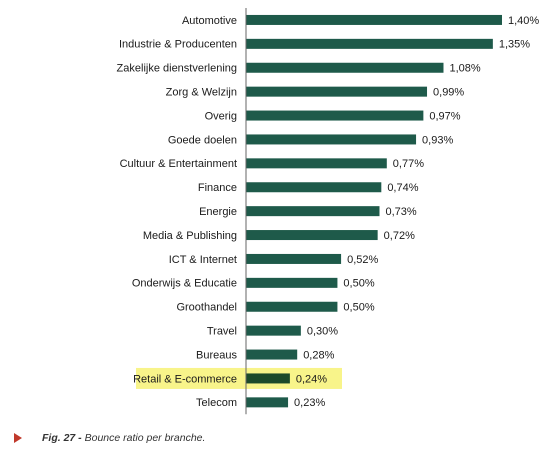  I want to click on bar-ict-and-internet, so click(294, 258).